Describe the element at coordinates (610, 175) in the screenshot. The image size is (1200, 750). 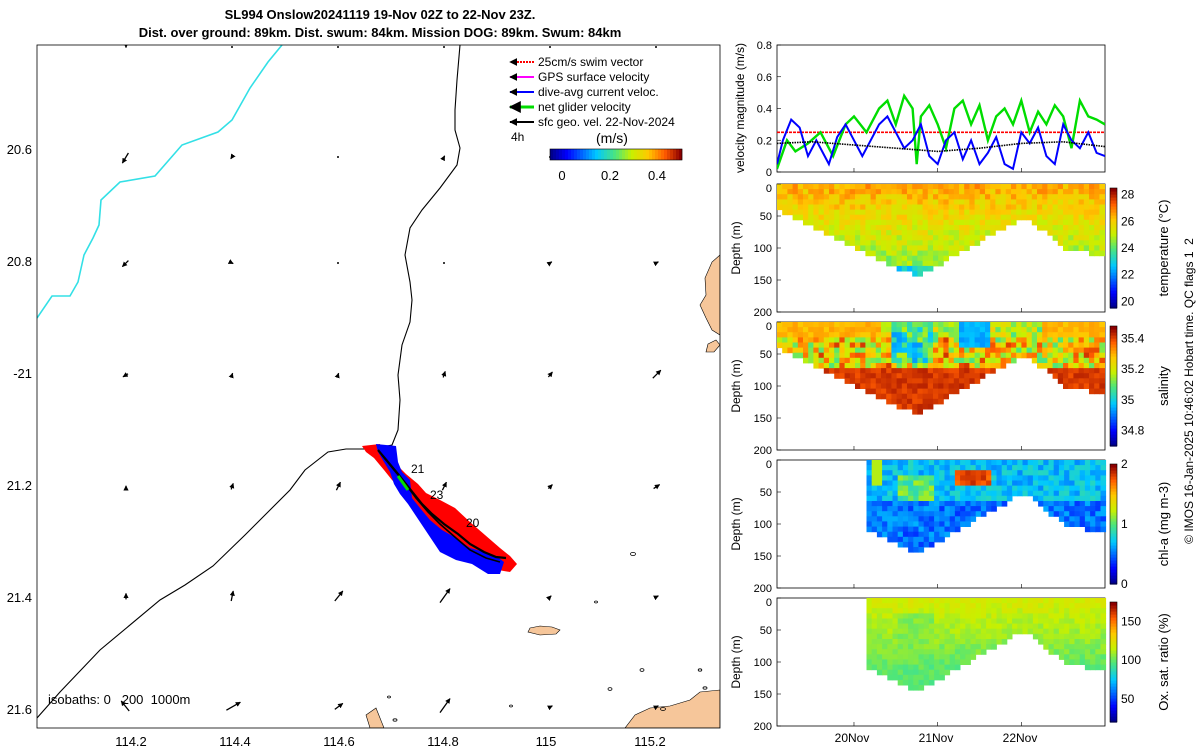
I see `cbar-tick-0-2: 0.2` at that location.